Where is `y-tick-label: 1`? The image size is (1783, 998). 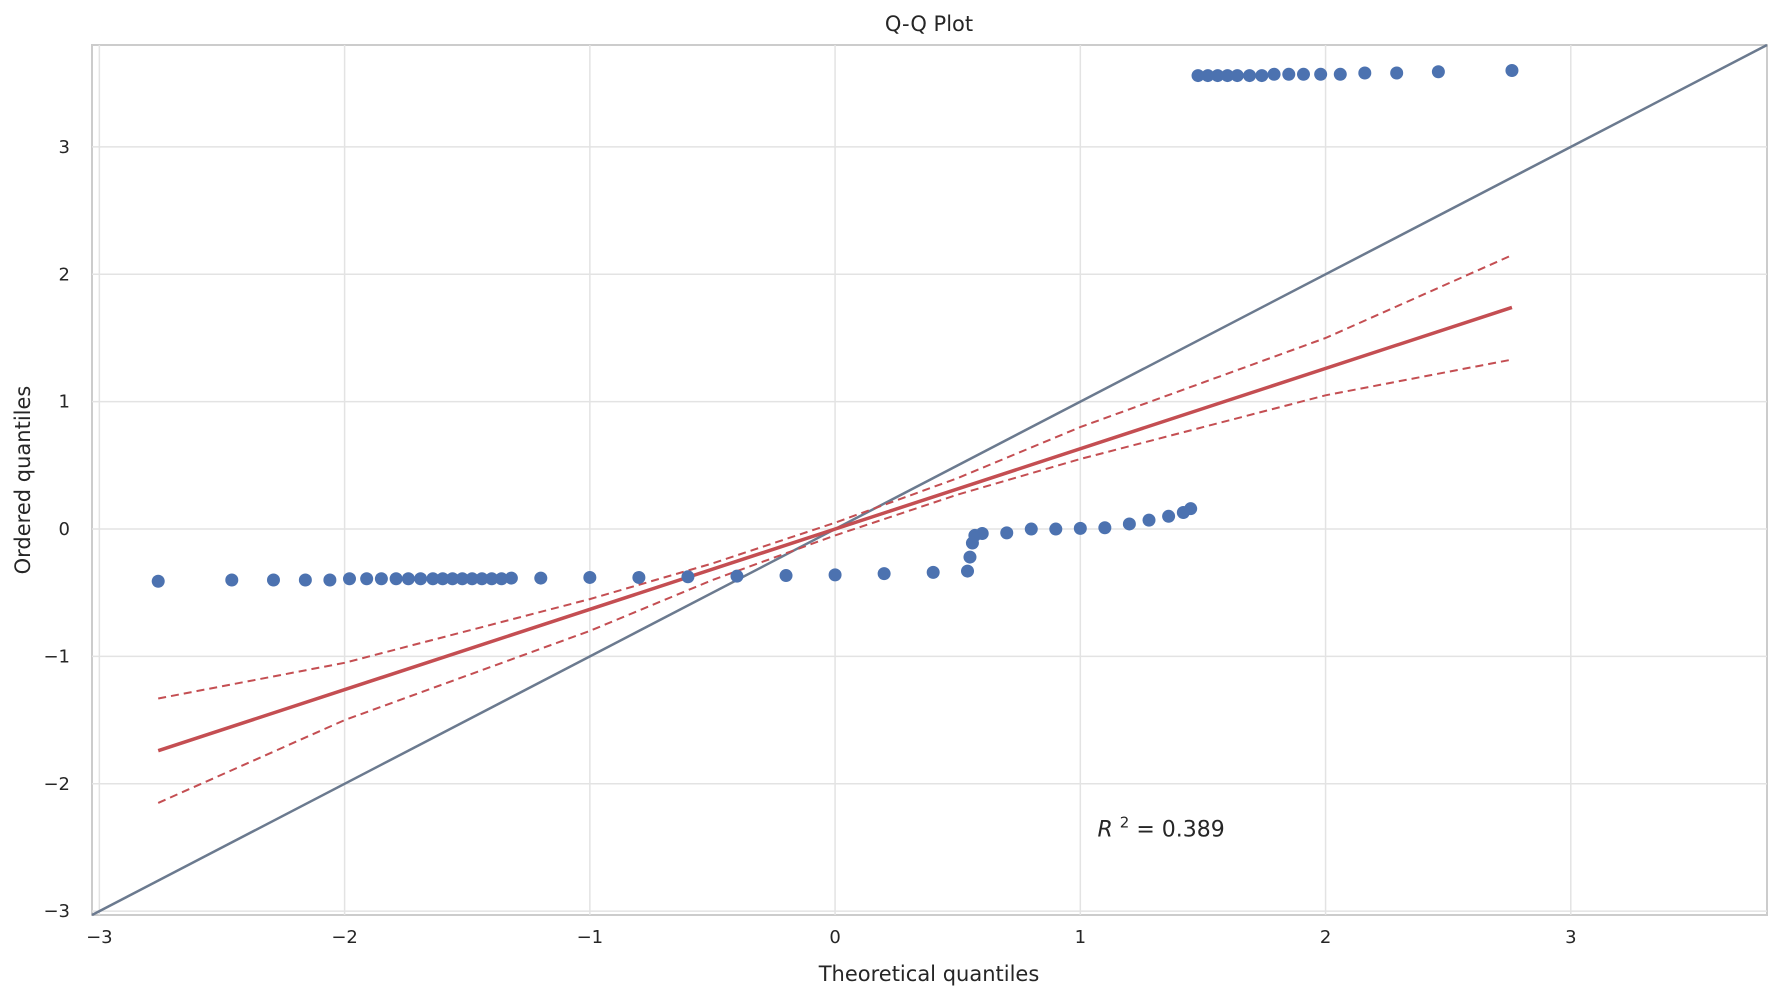
y-tick-label: 1 is located at coordinates (64, 402).